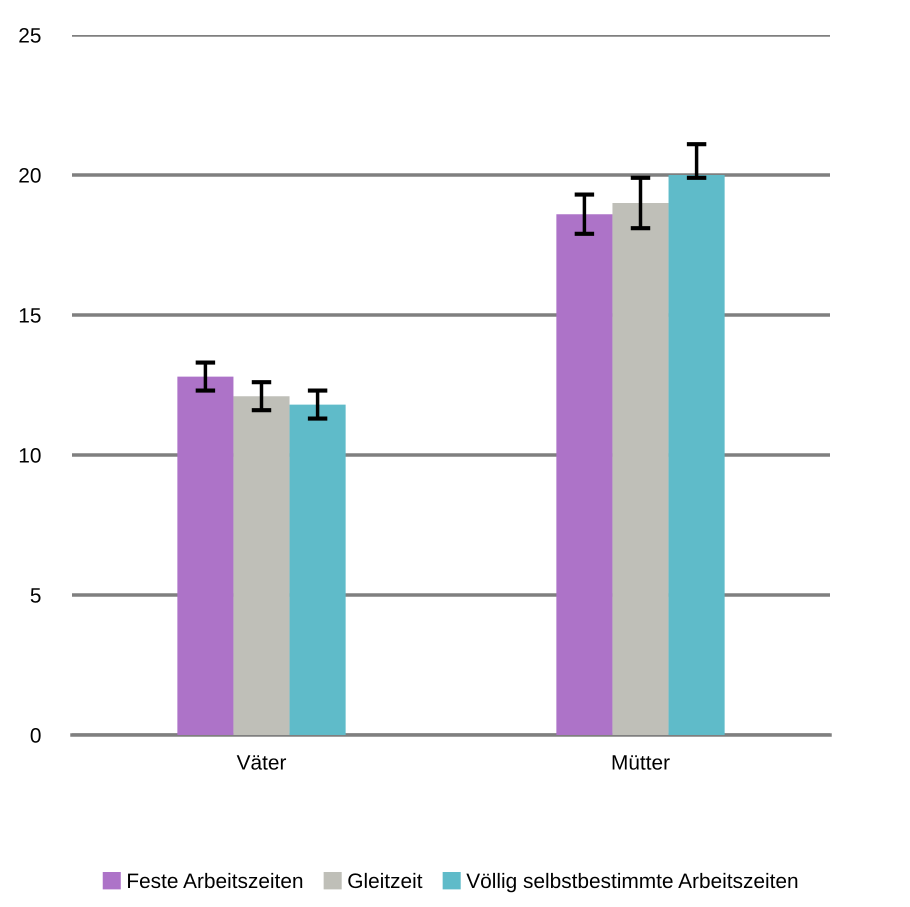 Image resolution: width=910 pixels, height=907 pixels. I want to click on y-tick-label: 25, so click(30, 35).